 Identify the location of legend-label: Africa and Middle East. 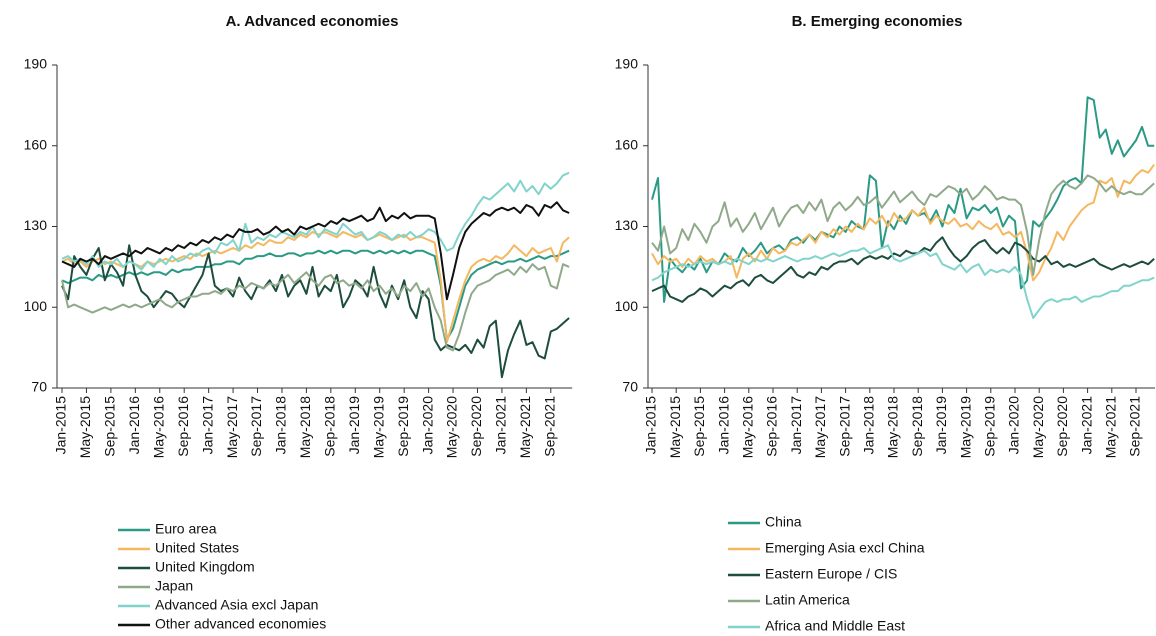
(835, 626).